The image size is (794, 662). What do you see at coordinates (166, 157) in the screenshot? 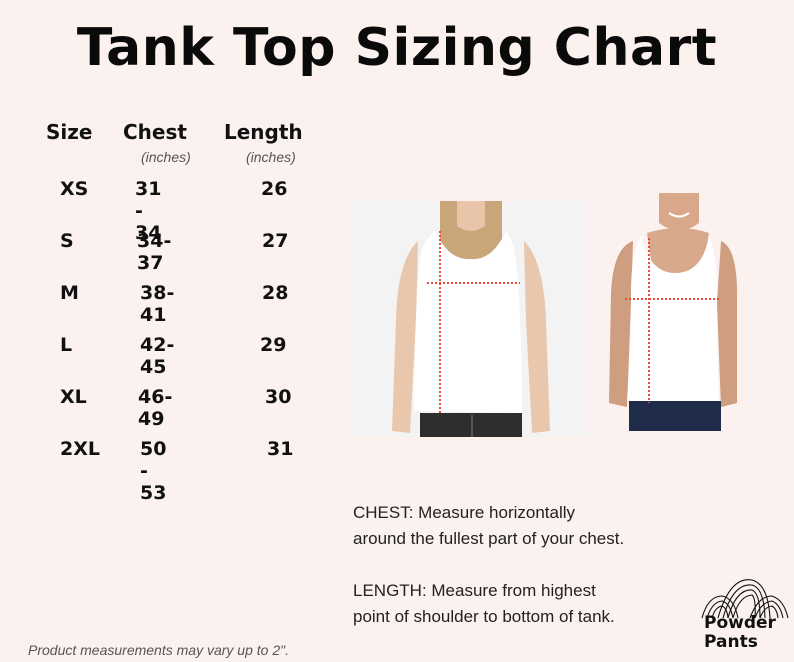
I see `chest-unit: (inches)` at bounding box center [166, 157].